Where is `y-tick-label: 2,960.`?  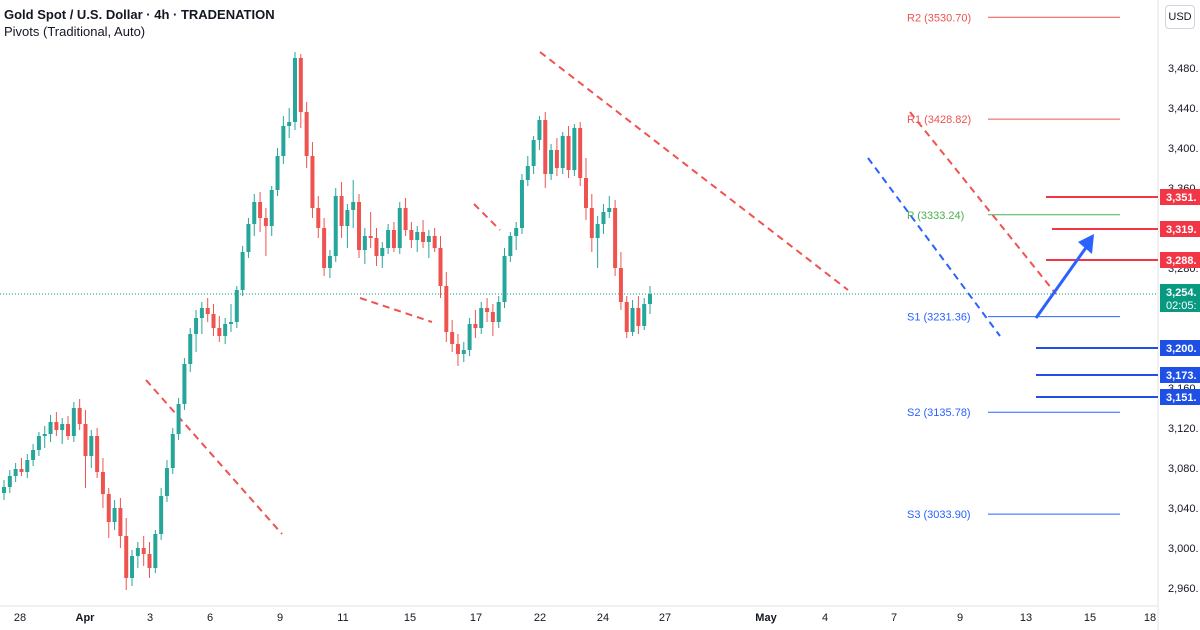
y-tick-label: 2,960. is located at coordinates (1183, 589).